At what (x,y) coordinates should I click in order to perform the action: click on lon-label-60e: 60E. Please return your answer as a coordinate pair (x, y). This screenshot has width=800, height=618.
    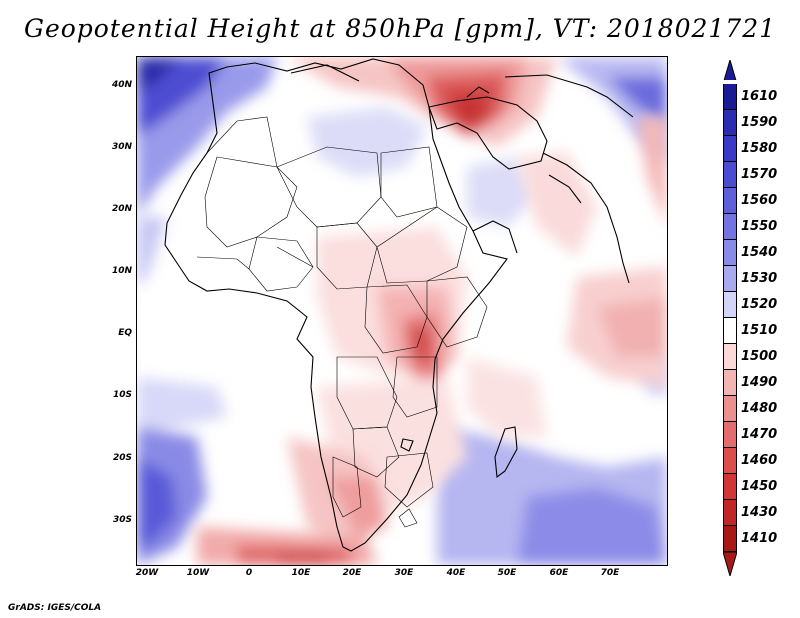
    Looking at the image, I should click on (559, 573).